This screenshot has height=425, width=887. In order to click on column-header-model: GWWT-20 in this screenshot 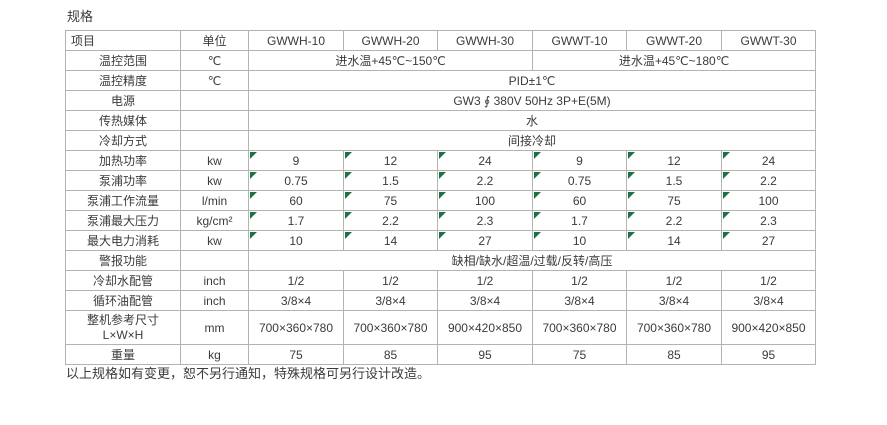, I will do `click(674, 40)`.